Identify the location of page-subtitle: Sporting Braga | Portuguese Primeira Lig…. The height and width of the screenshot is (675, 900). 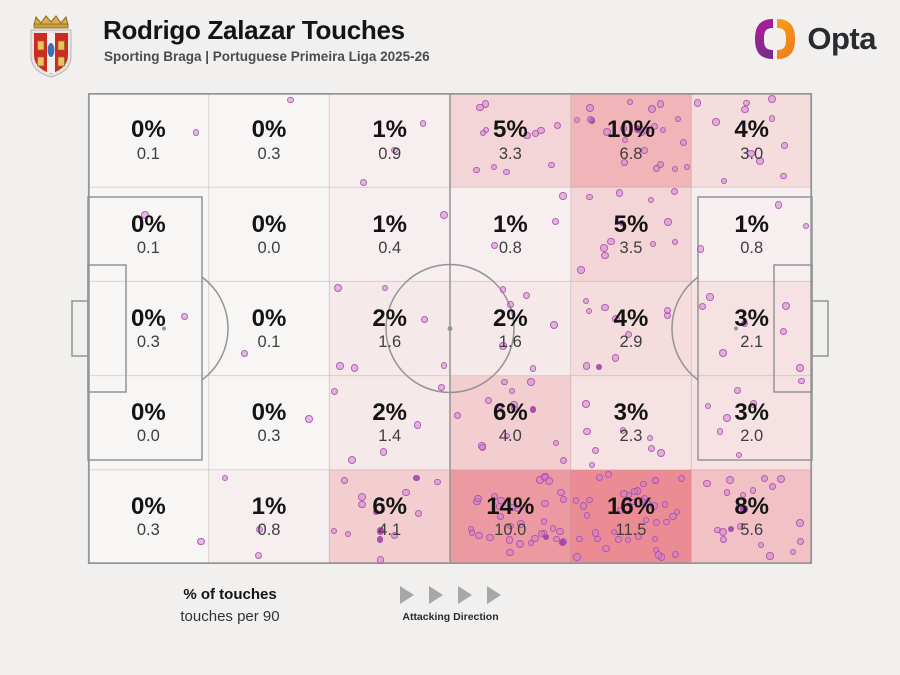
(267, 56).